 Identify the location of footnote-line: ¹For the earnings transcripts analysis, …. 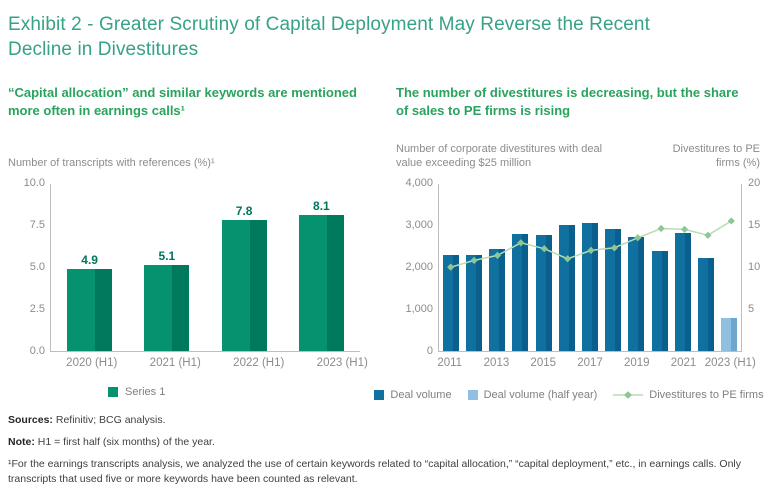
(375, 471).